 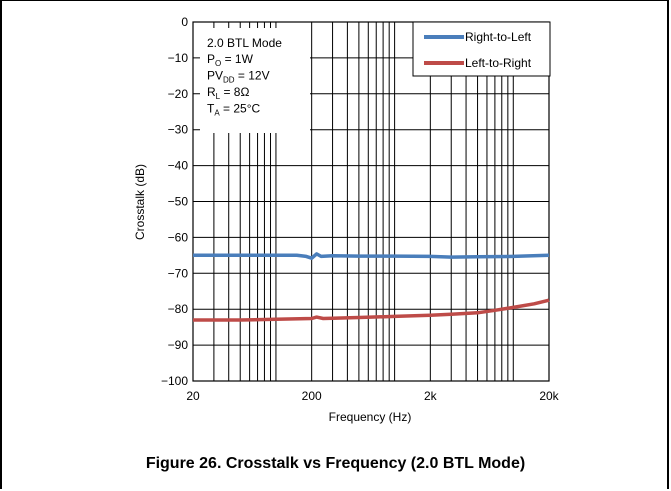 I want to click on series-line-right-to-left, so click(x=371, y=256).